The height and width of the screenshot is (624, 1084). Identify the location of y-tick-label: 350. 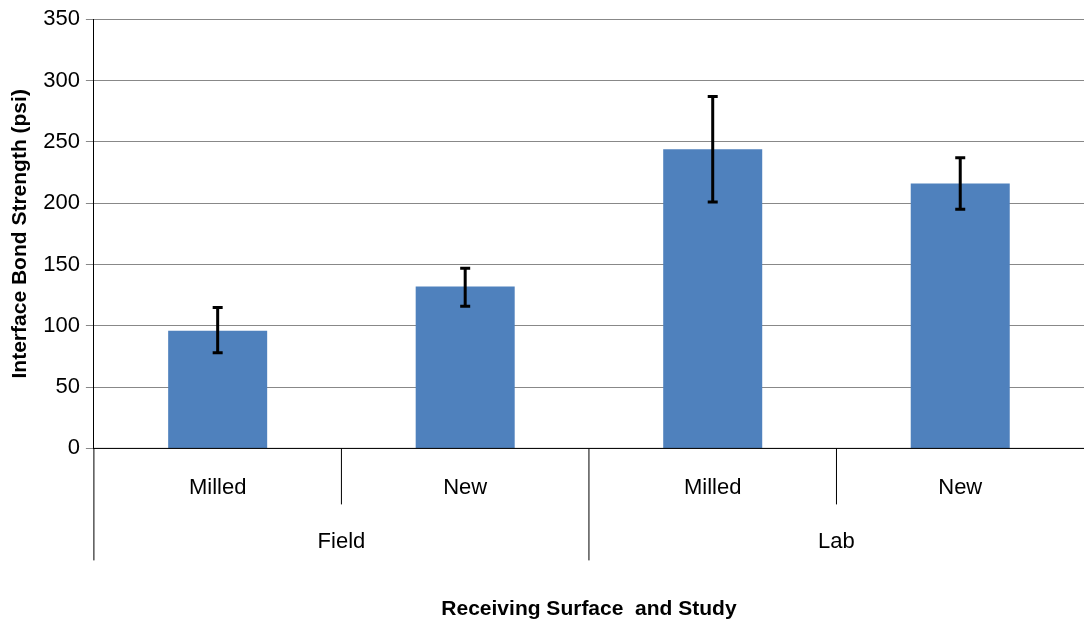
(61, 18).